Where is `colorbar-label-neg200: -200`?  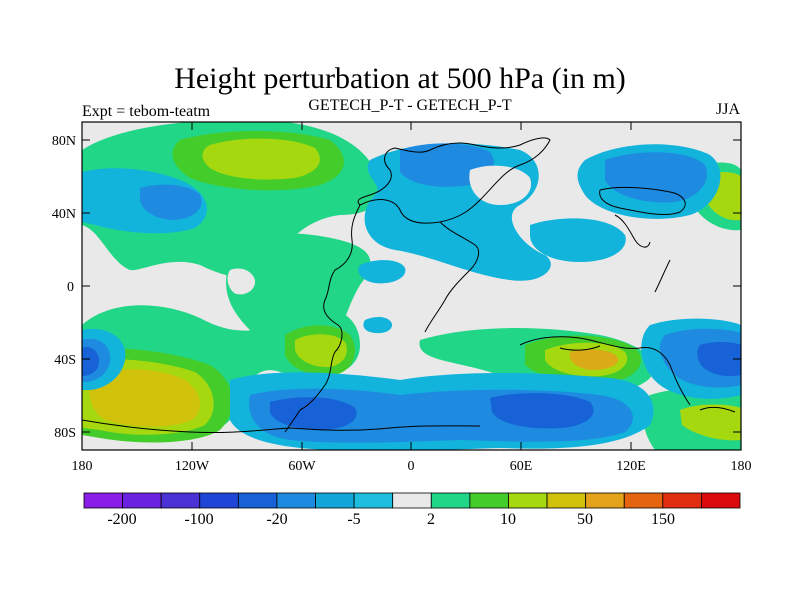
colorbar-label-neg200: -200 is located at coordinates (121, 519).